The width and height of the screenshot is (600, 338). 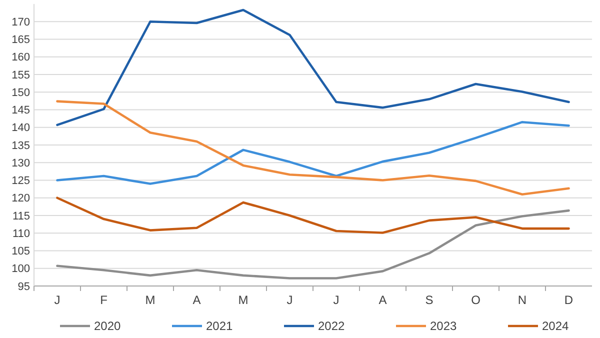 I want to click on y-tick-label: 170, so click(x=21, y=22).